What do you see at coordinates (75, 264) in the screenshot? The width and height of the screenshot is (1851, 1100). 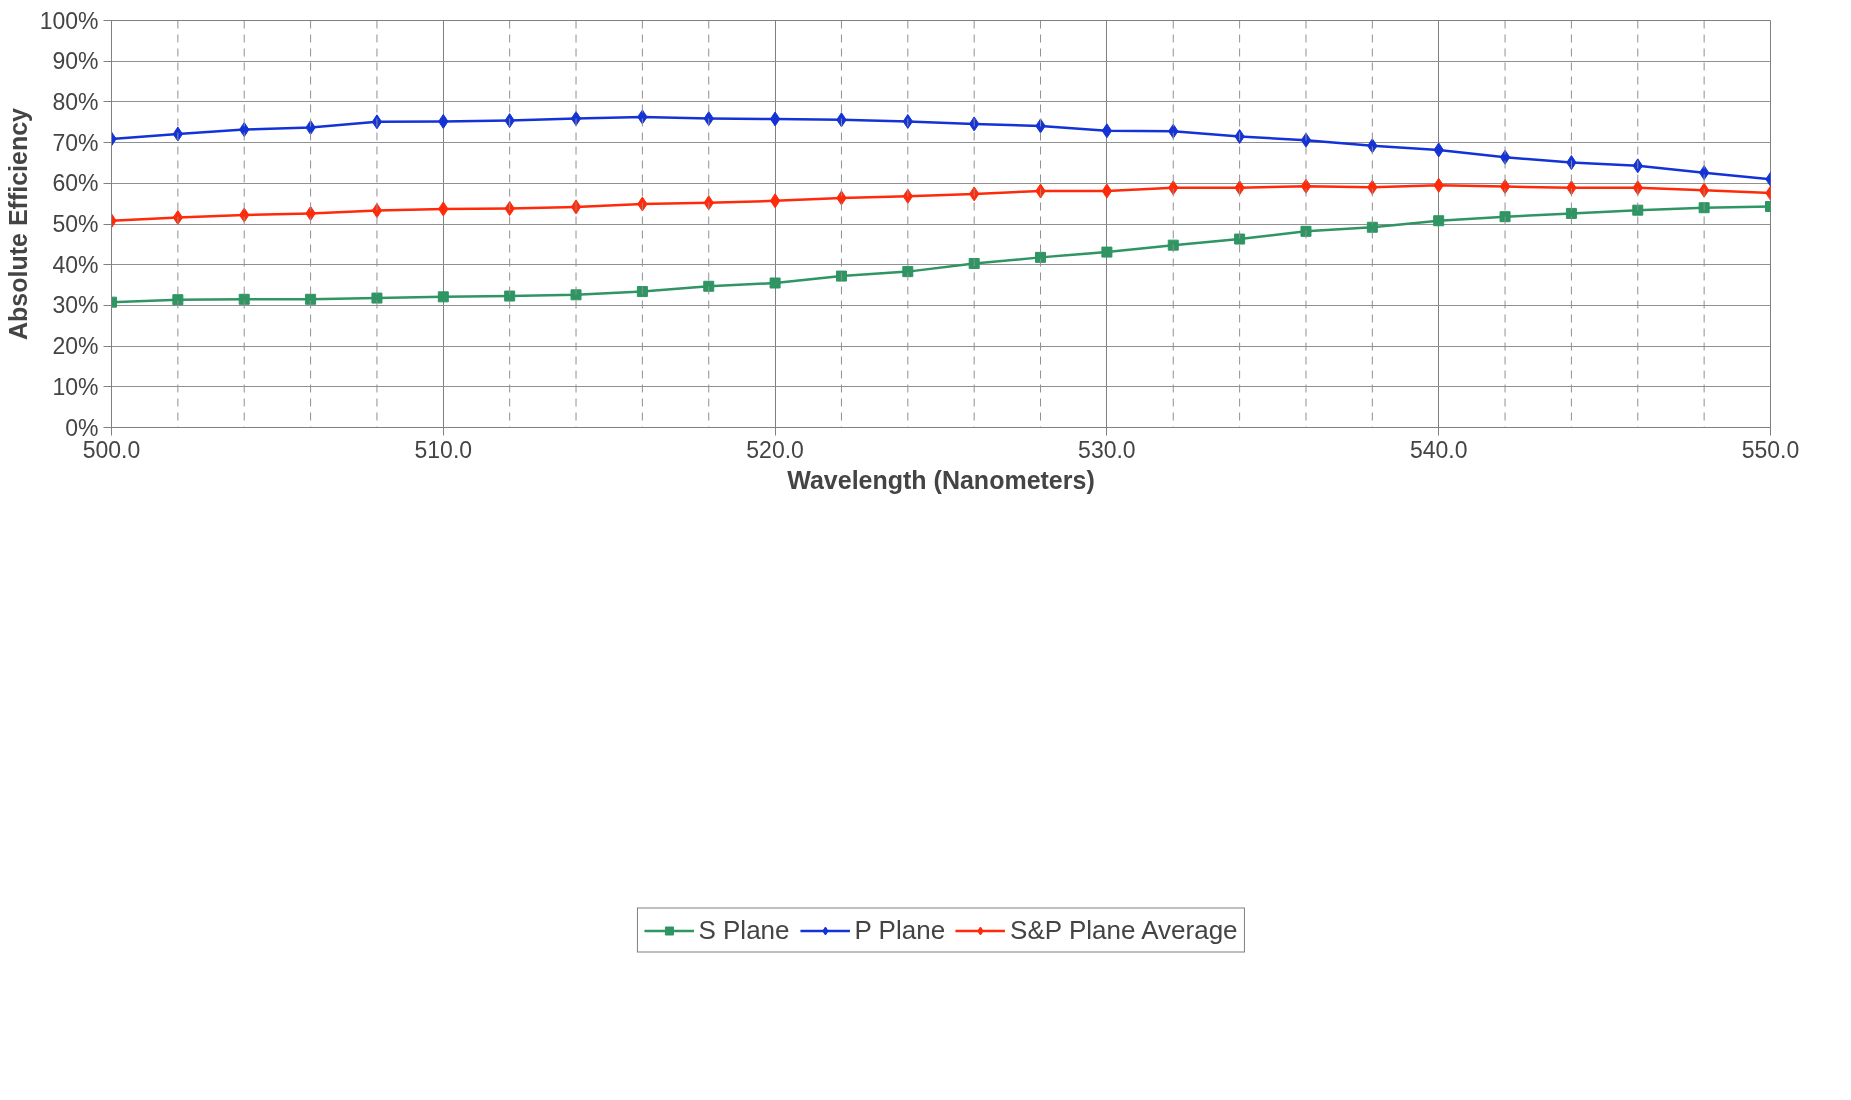 I see `y-tick-label: 40%` at bounding box center [75, 264].